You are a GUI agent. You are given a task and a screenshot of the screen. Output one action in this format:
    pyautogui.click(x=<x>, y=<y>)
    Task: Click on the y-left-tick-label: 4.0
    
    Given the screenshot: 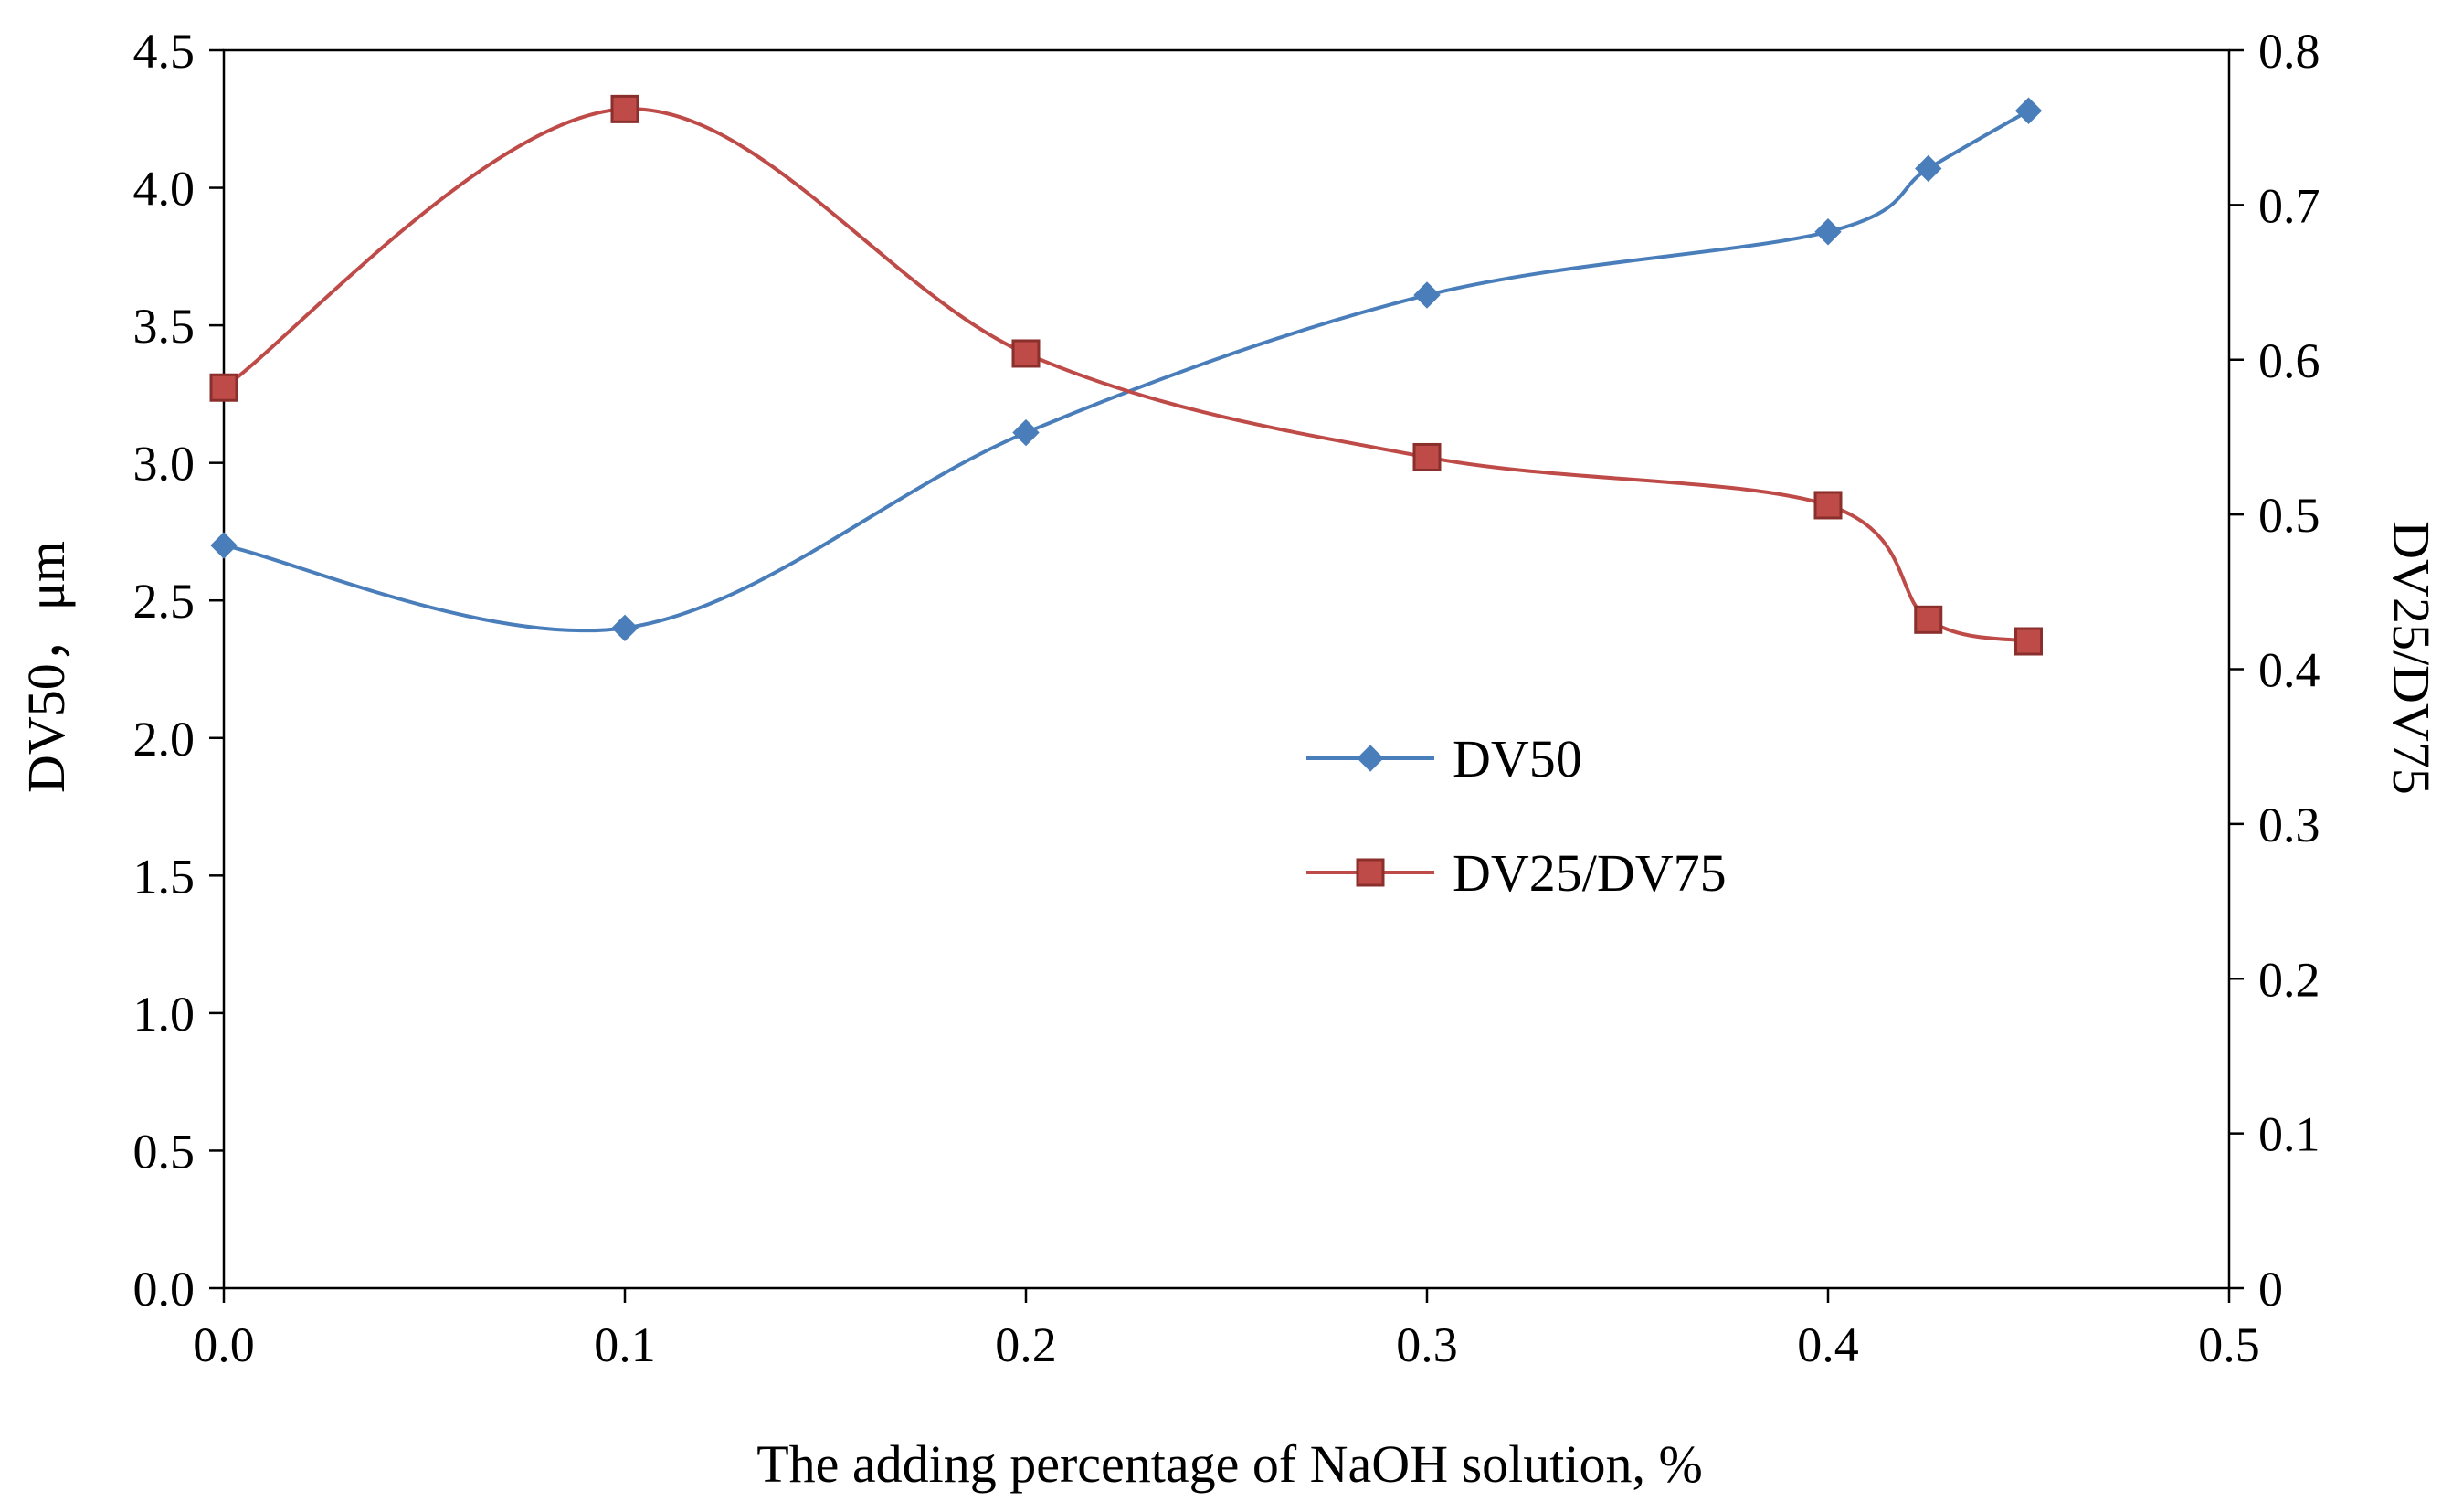 What is the action you would take?
    pyautogui.click(x=165, y=189)
    